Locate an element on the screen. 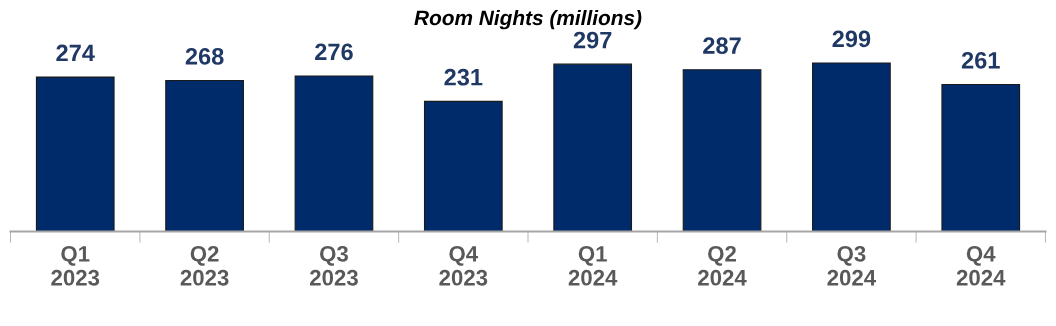  x-tick-label: Q1 2023 is located at coordinates (75, 265).